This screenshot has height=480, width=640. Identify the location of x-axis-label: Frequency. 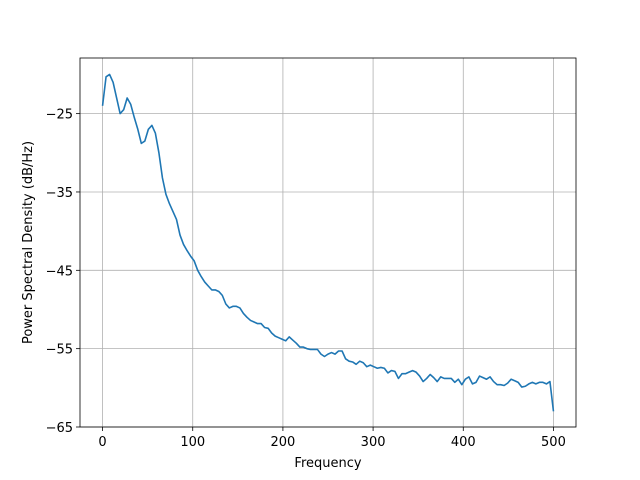
(327, 463).